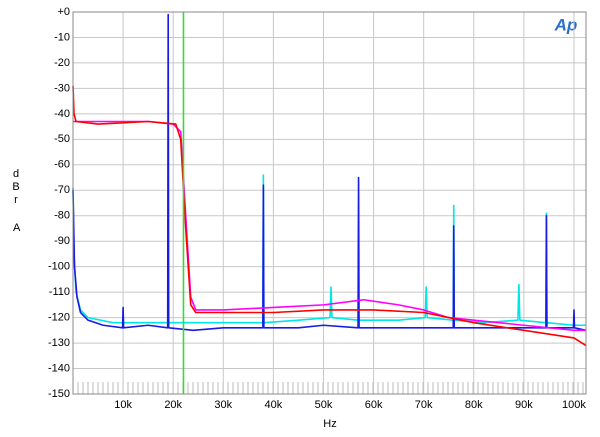  What do you see at coordinates (524, 405) in the screenshot?
I see `x-tick-label: 90k` at bounding box center [524, 405].